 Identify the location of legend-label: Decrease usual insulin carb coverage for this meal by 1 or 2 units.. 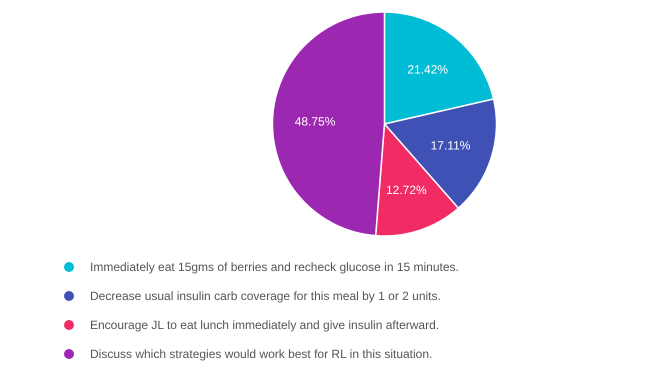
(265, 295).